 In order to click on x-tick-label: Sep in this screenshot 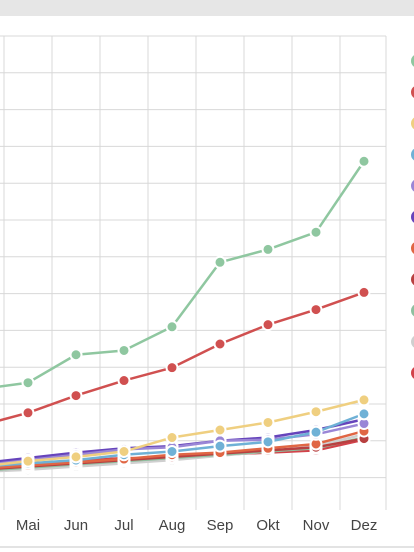, I will do `click(220, 525)`.